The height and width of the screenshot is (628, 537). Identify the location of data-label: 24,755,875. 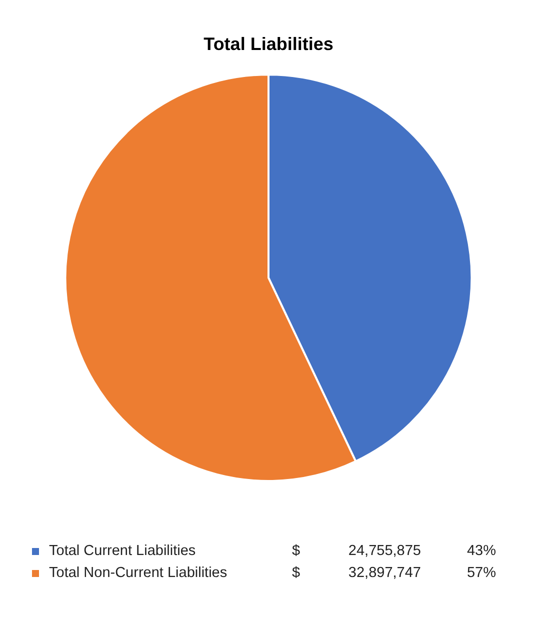
(384, 551).